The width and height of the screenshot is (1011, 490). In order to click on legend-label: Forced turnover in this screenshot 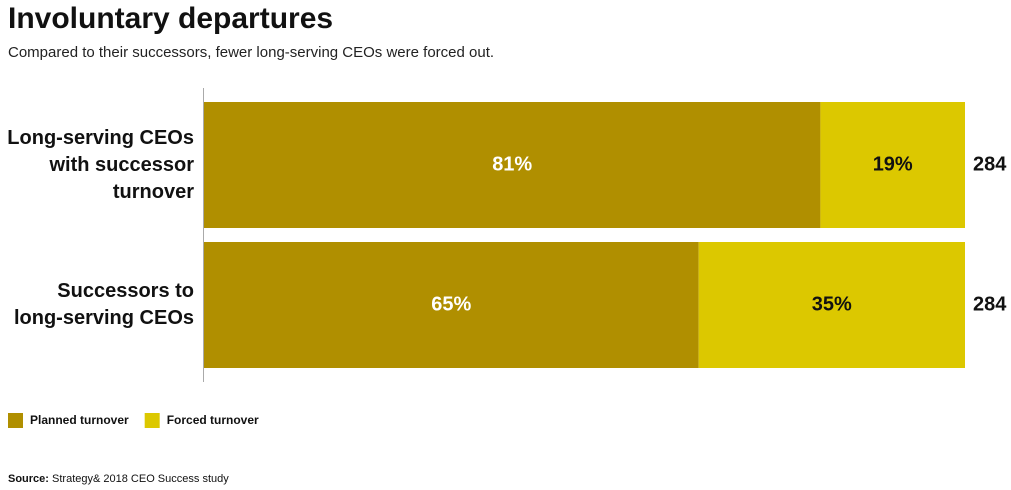, I will do `click(213, 420)`.